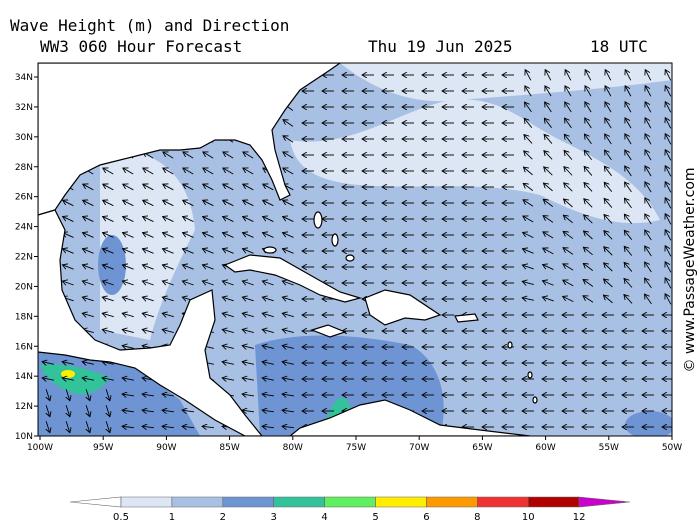 The image size is (700, 525). Describe the element at coordinates (466, 318) in the screenshot. I see `land-puerto-rico` at that location.